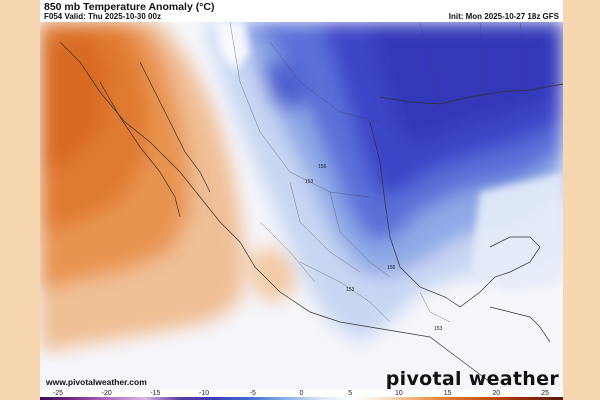  I want to click on colorbar-tick-label: -10, so click(204, 393).